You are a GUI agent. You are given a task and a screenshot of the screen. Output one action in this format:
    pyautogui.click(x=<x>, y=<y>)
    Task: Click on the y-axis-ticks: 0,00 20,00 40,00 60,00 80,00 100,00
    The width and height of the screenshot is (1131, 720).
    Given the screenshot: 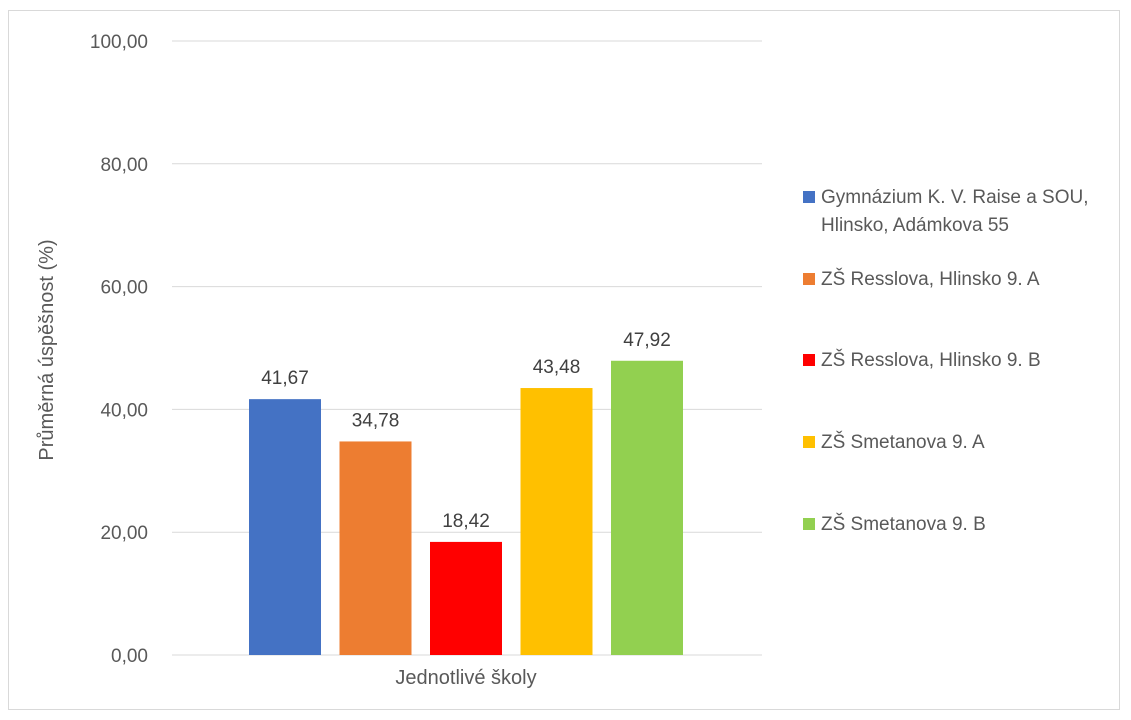 What is the action you would take?
    pyautogui.click(x=119, y=349)
    